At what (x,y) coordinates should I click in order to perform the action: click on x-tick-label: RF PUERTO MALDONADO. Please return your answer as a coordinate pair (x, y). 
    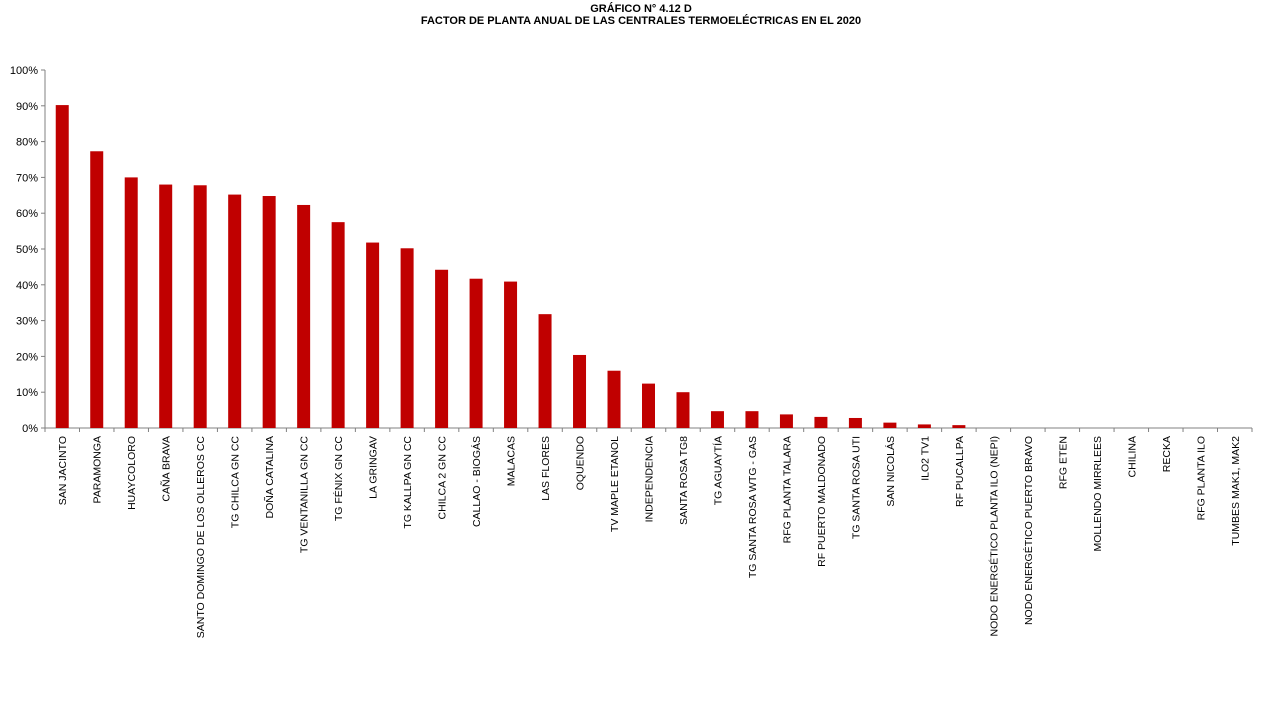
    Looking at the image, I should click on (822, 501).